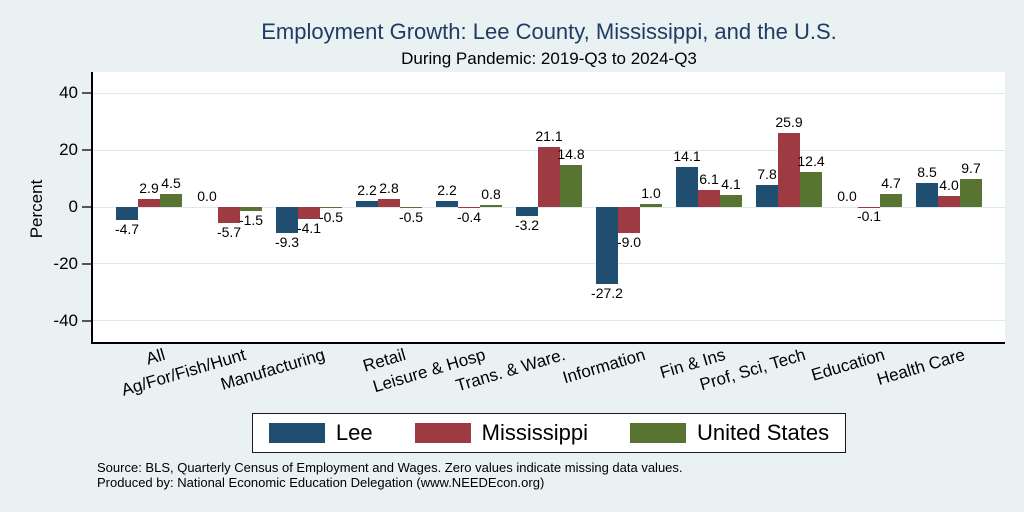 The width and height of the screenshot is (1024, 512). What do you see at coordinates (534, 432) in the screenshot?
I see `legend-label-1: Mississippi` at bounding box center [534, 432].